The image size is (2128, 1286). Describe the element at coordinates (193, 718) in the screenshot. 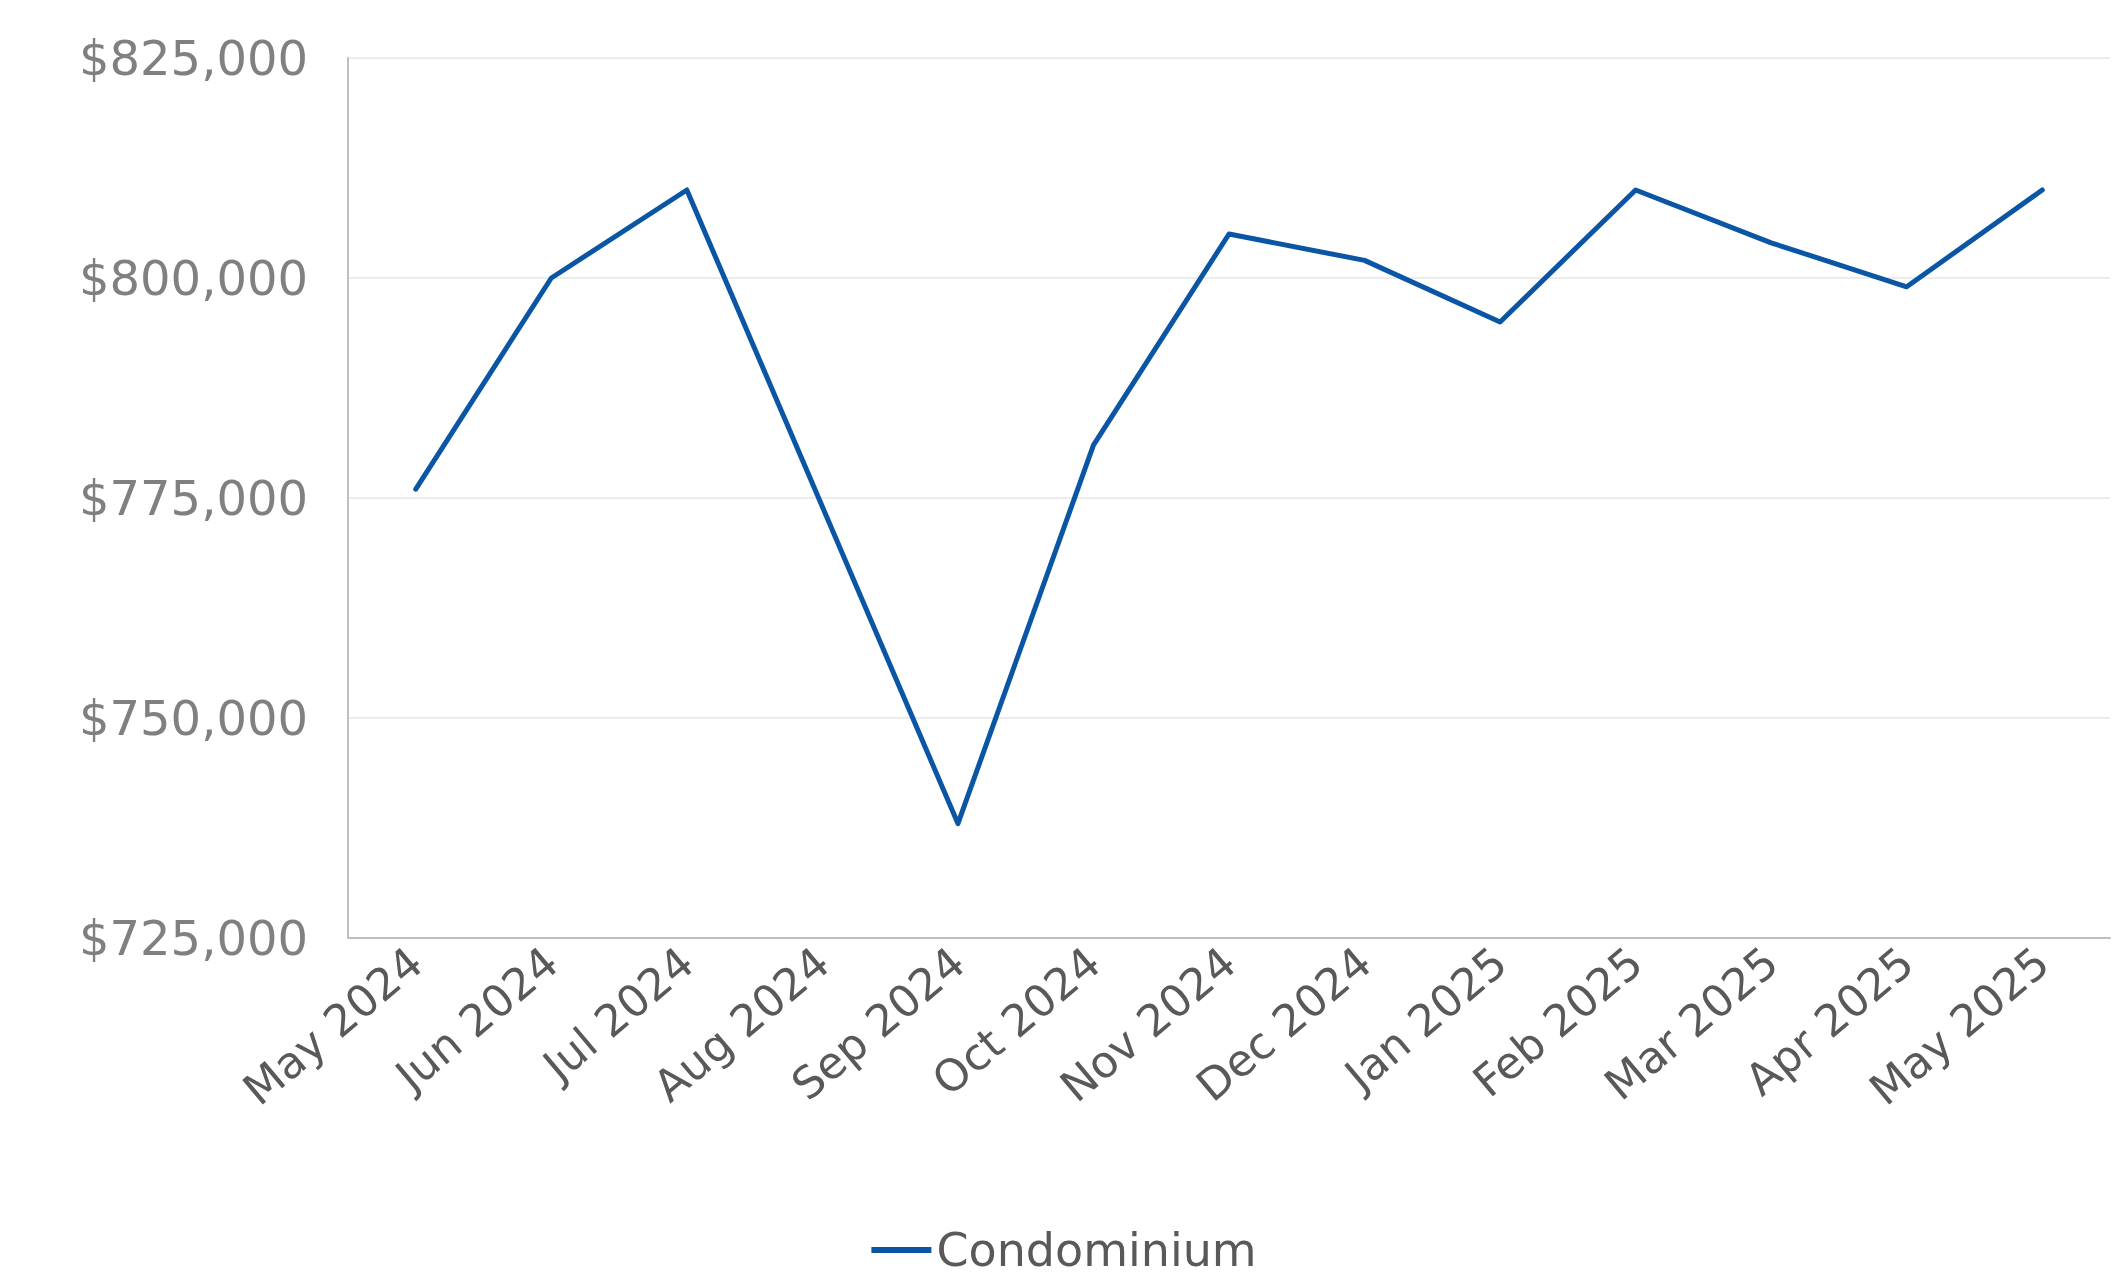

I see `y-tick-label: $750,000` at that location.